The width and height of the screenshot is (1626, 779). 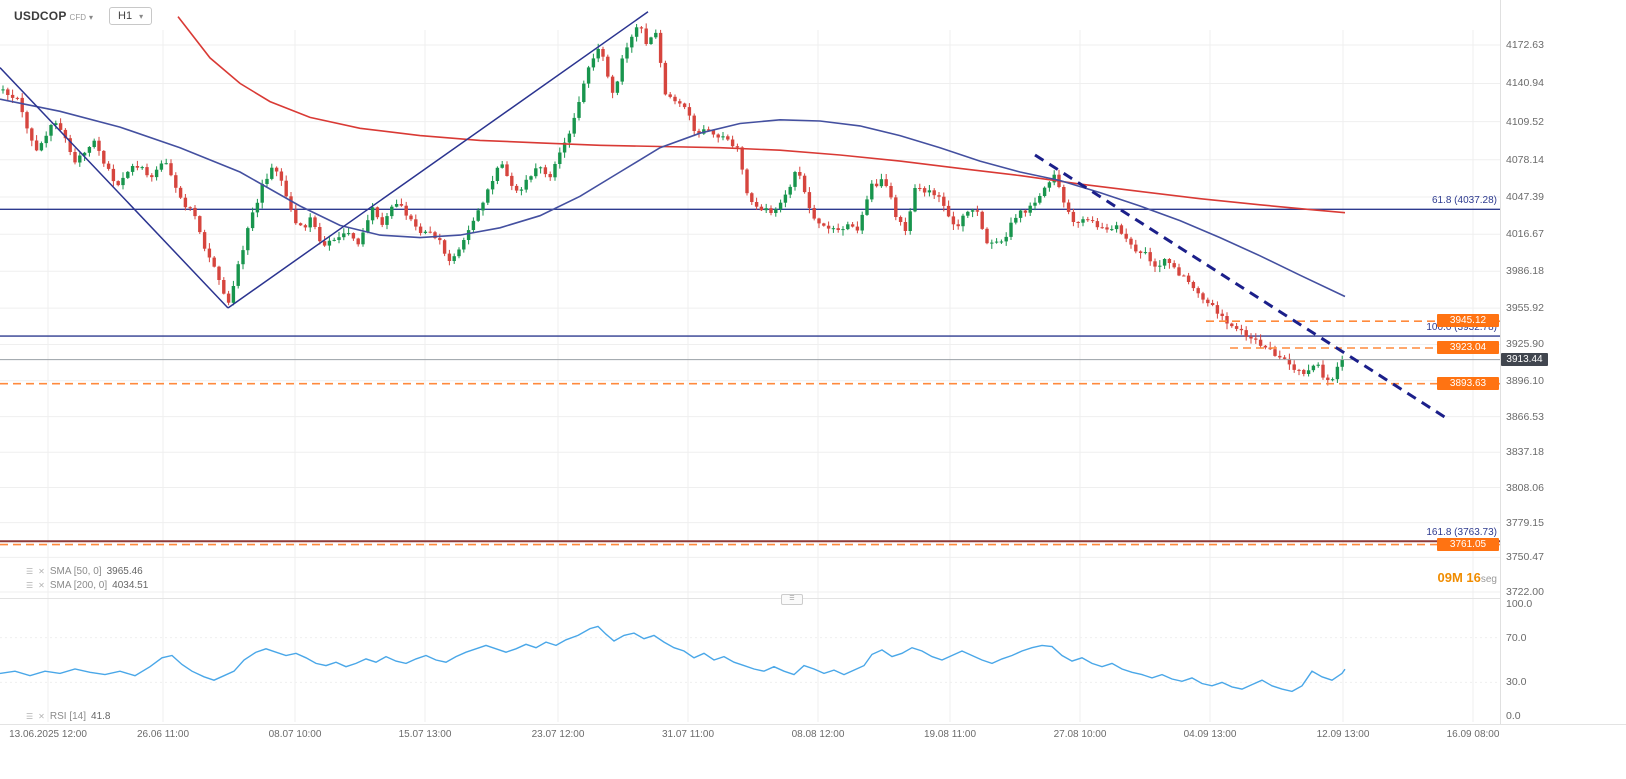 I want to click on timeframe-label: H1, so click(x=125, y=16).